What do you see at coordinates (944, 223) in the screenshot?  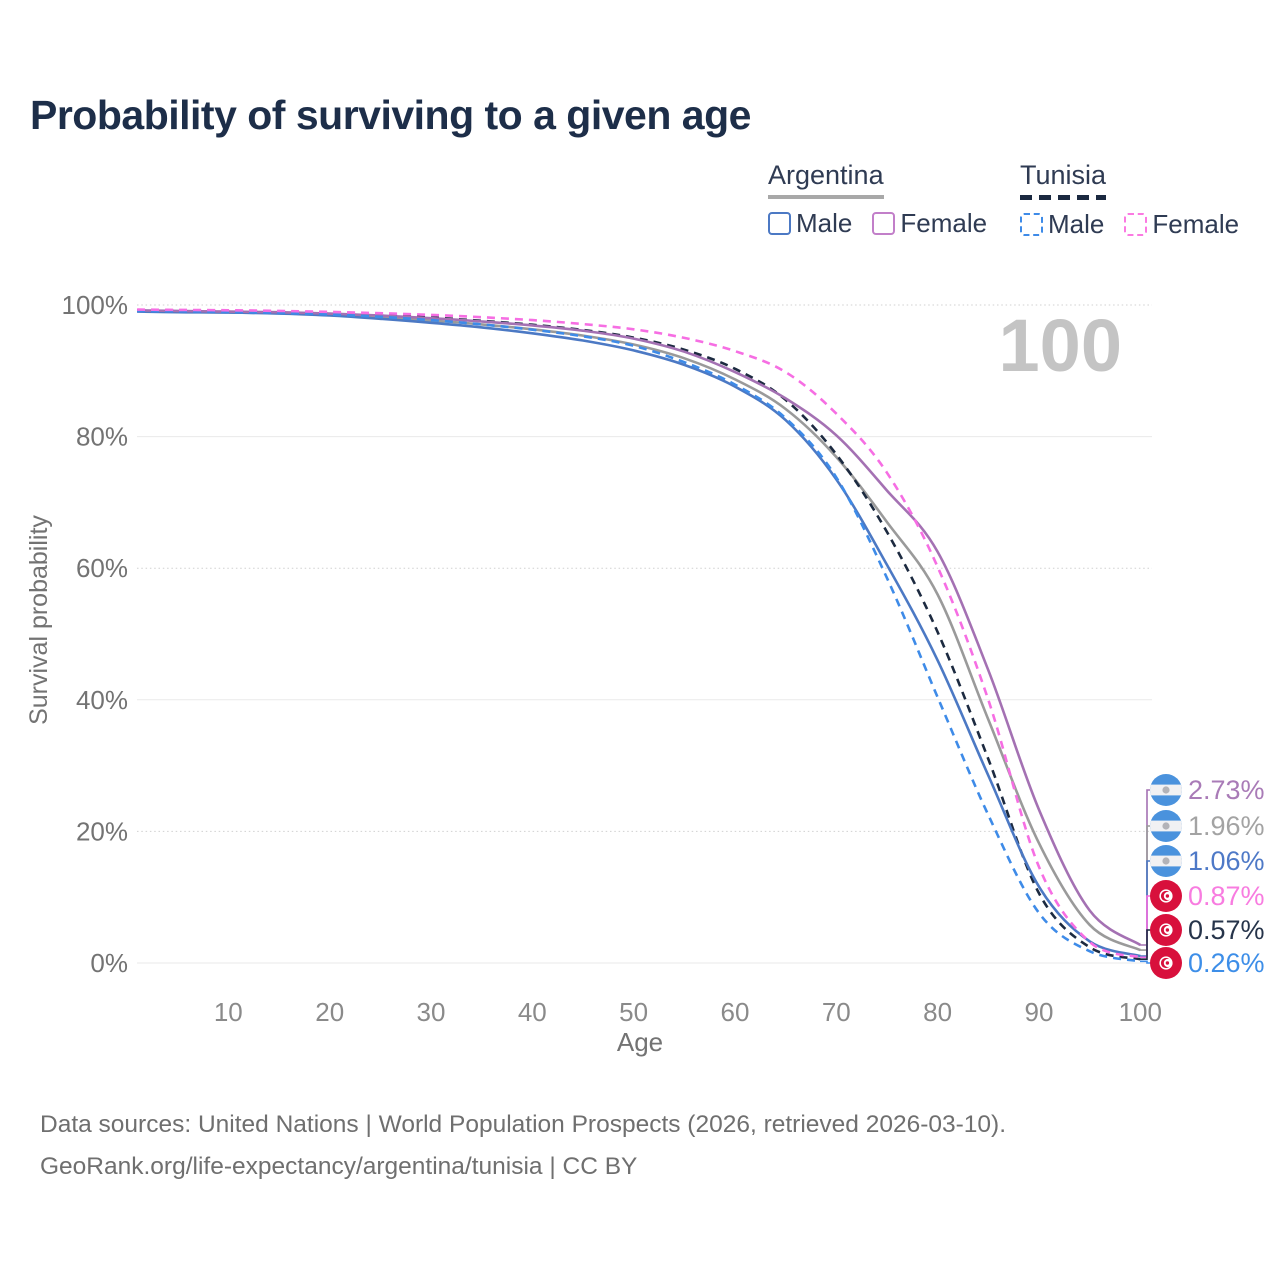 I see `legend-label-argentina-female: Female` at bounding box center [944, 223].